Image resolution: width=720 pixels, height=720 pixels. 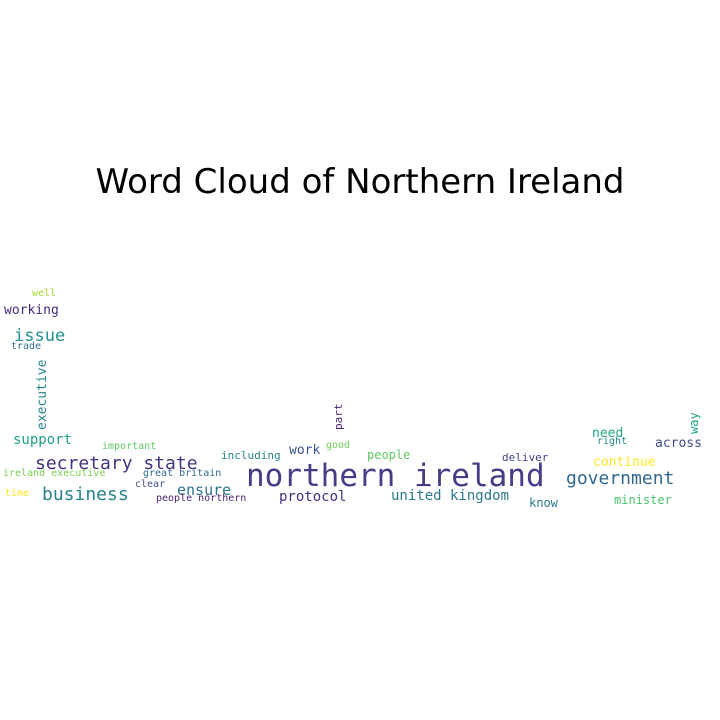 What do you see at coordinates (116, 463) in the screenshot?
I see `word-secretary-state: secretary state` at bounding box center [116, 463].